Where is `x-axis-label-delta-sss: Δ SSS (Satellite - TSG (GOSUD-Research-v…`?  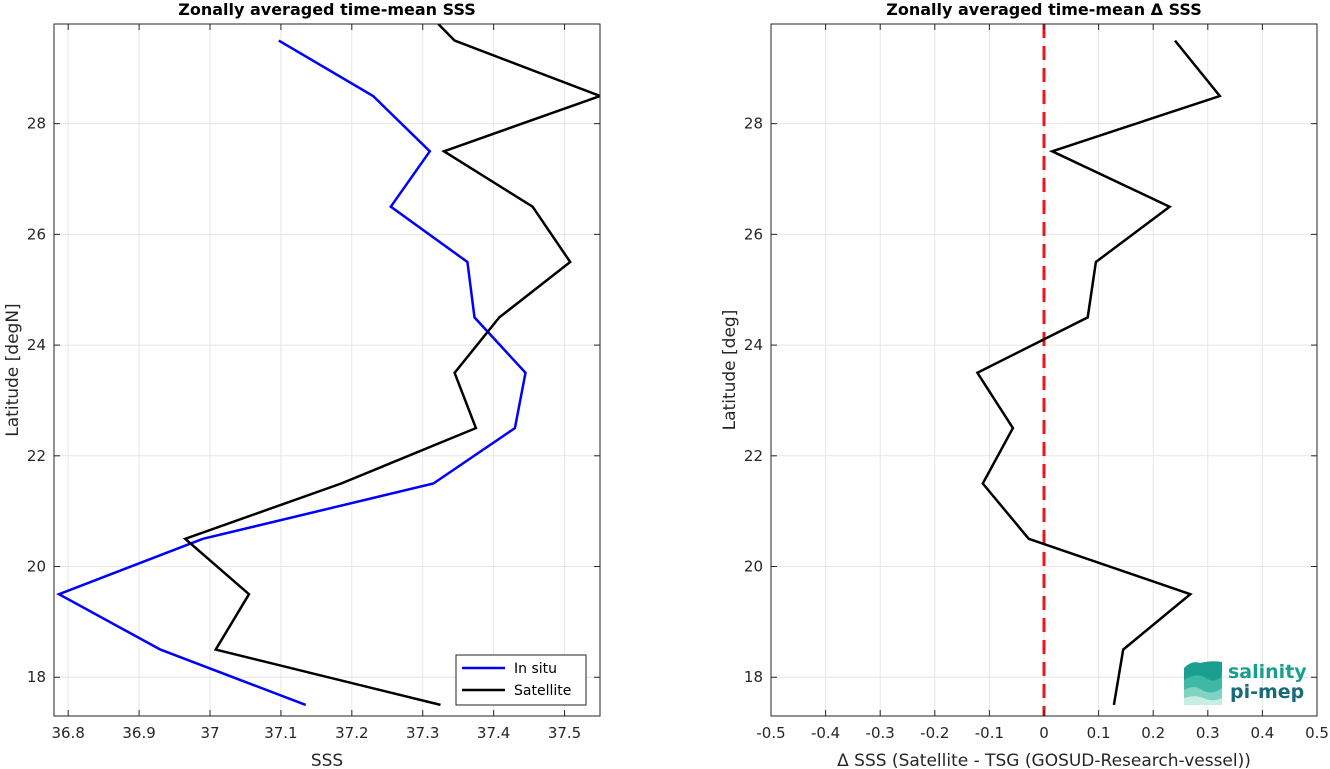
x-axis-label-delta-sss: Δ SSS (Satellite - TSG (GOSUD-Research-v… is located at coordinates (1044, 760).